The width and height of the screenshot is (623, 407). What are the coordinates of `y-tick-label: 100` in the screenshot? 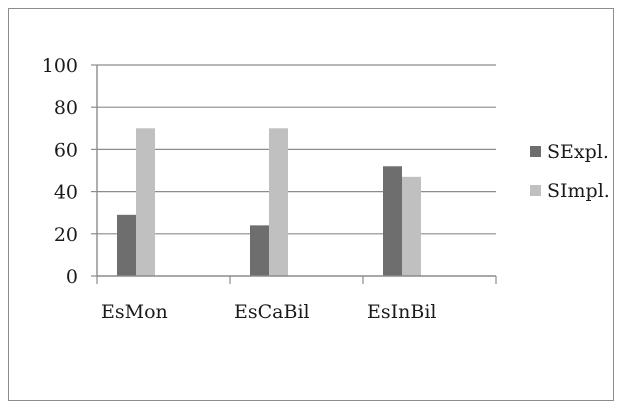 It's located at (60, 66).